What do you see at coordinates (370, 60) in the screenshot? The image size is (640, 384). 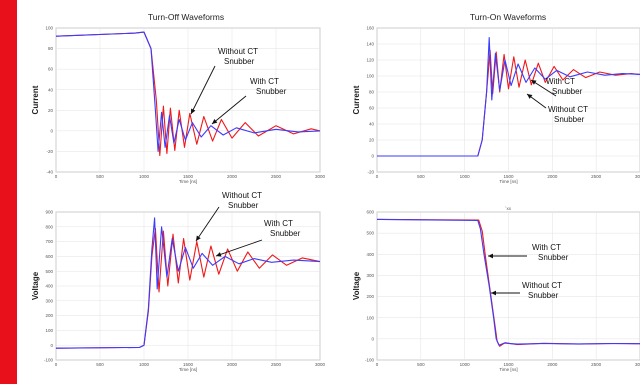 I see `turnon-current-ytick-label: 120` at bounding box center [370, 60].